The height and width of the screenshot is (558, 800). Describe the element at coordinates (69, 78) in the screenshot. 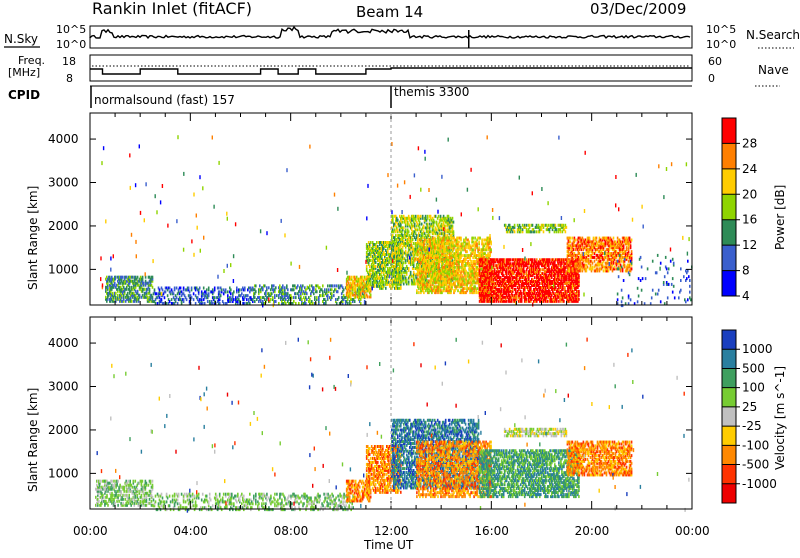

I see `freq-tick-bottom: 8` at that location.